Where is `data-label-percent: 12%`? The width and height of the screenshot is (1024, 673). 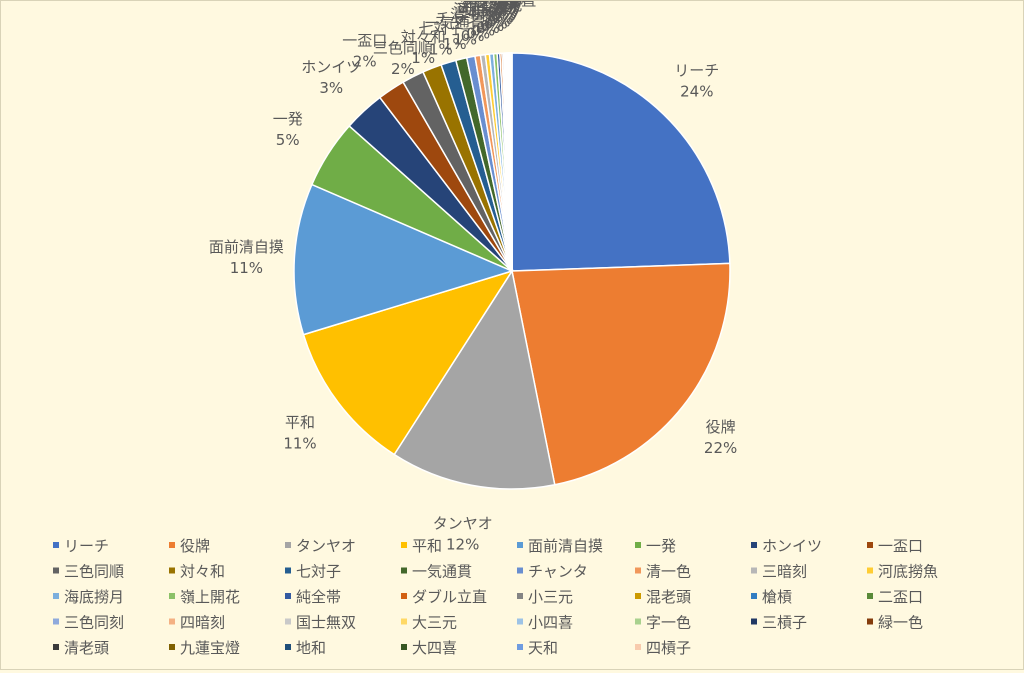
data-label-percent: 12% is located at coordinates (462, 544).